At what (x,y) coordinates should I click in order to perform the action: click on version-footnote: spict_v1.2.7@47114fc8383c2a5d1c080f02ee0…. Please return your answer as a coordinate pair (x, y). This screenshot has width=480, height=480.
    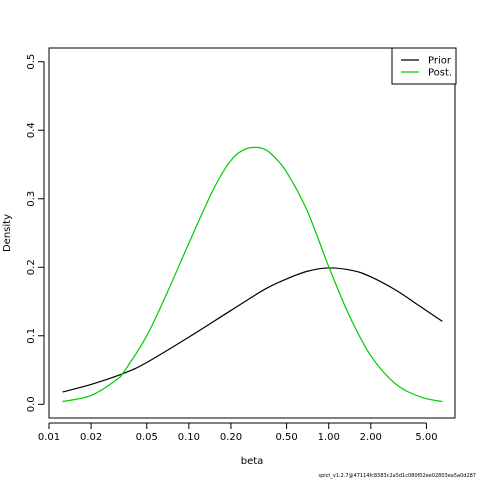
    Looking at the image, I should click on (398, 476).